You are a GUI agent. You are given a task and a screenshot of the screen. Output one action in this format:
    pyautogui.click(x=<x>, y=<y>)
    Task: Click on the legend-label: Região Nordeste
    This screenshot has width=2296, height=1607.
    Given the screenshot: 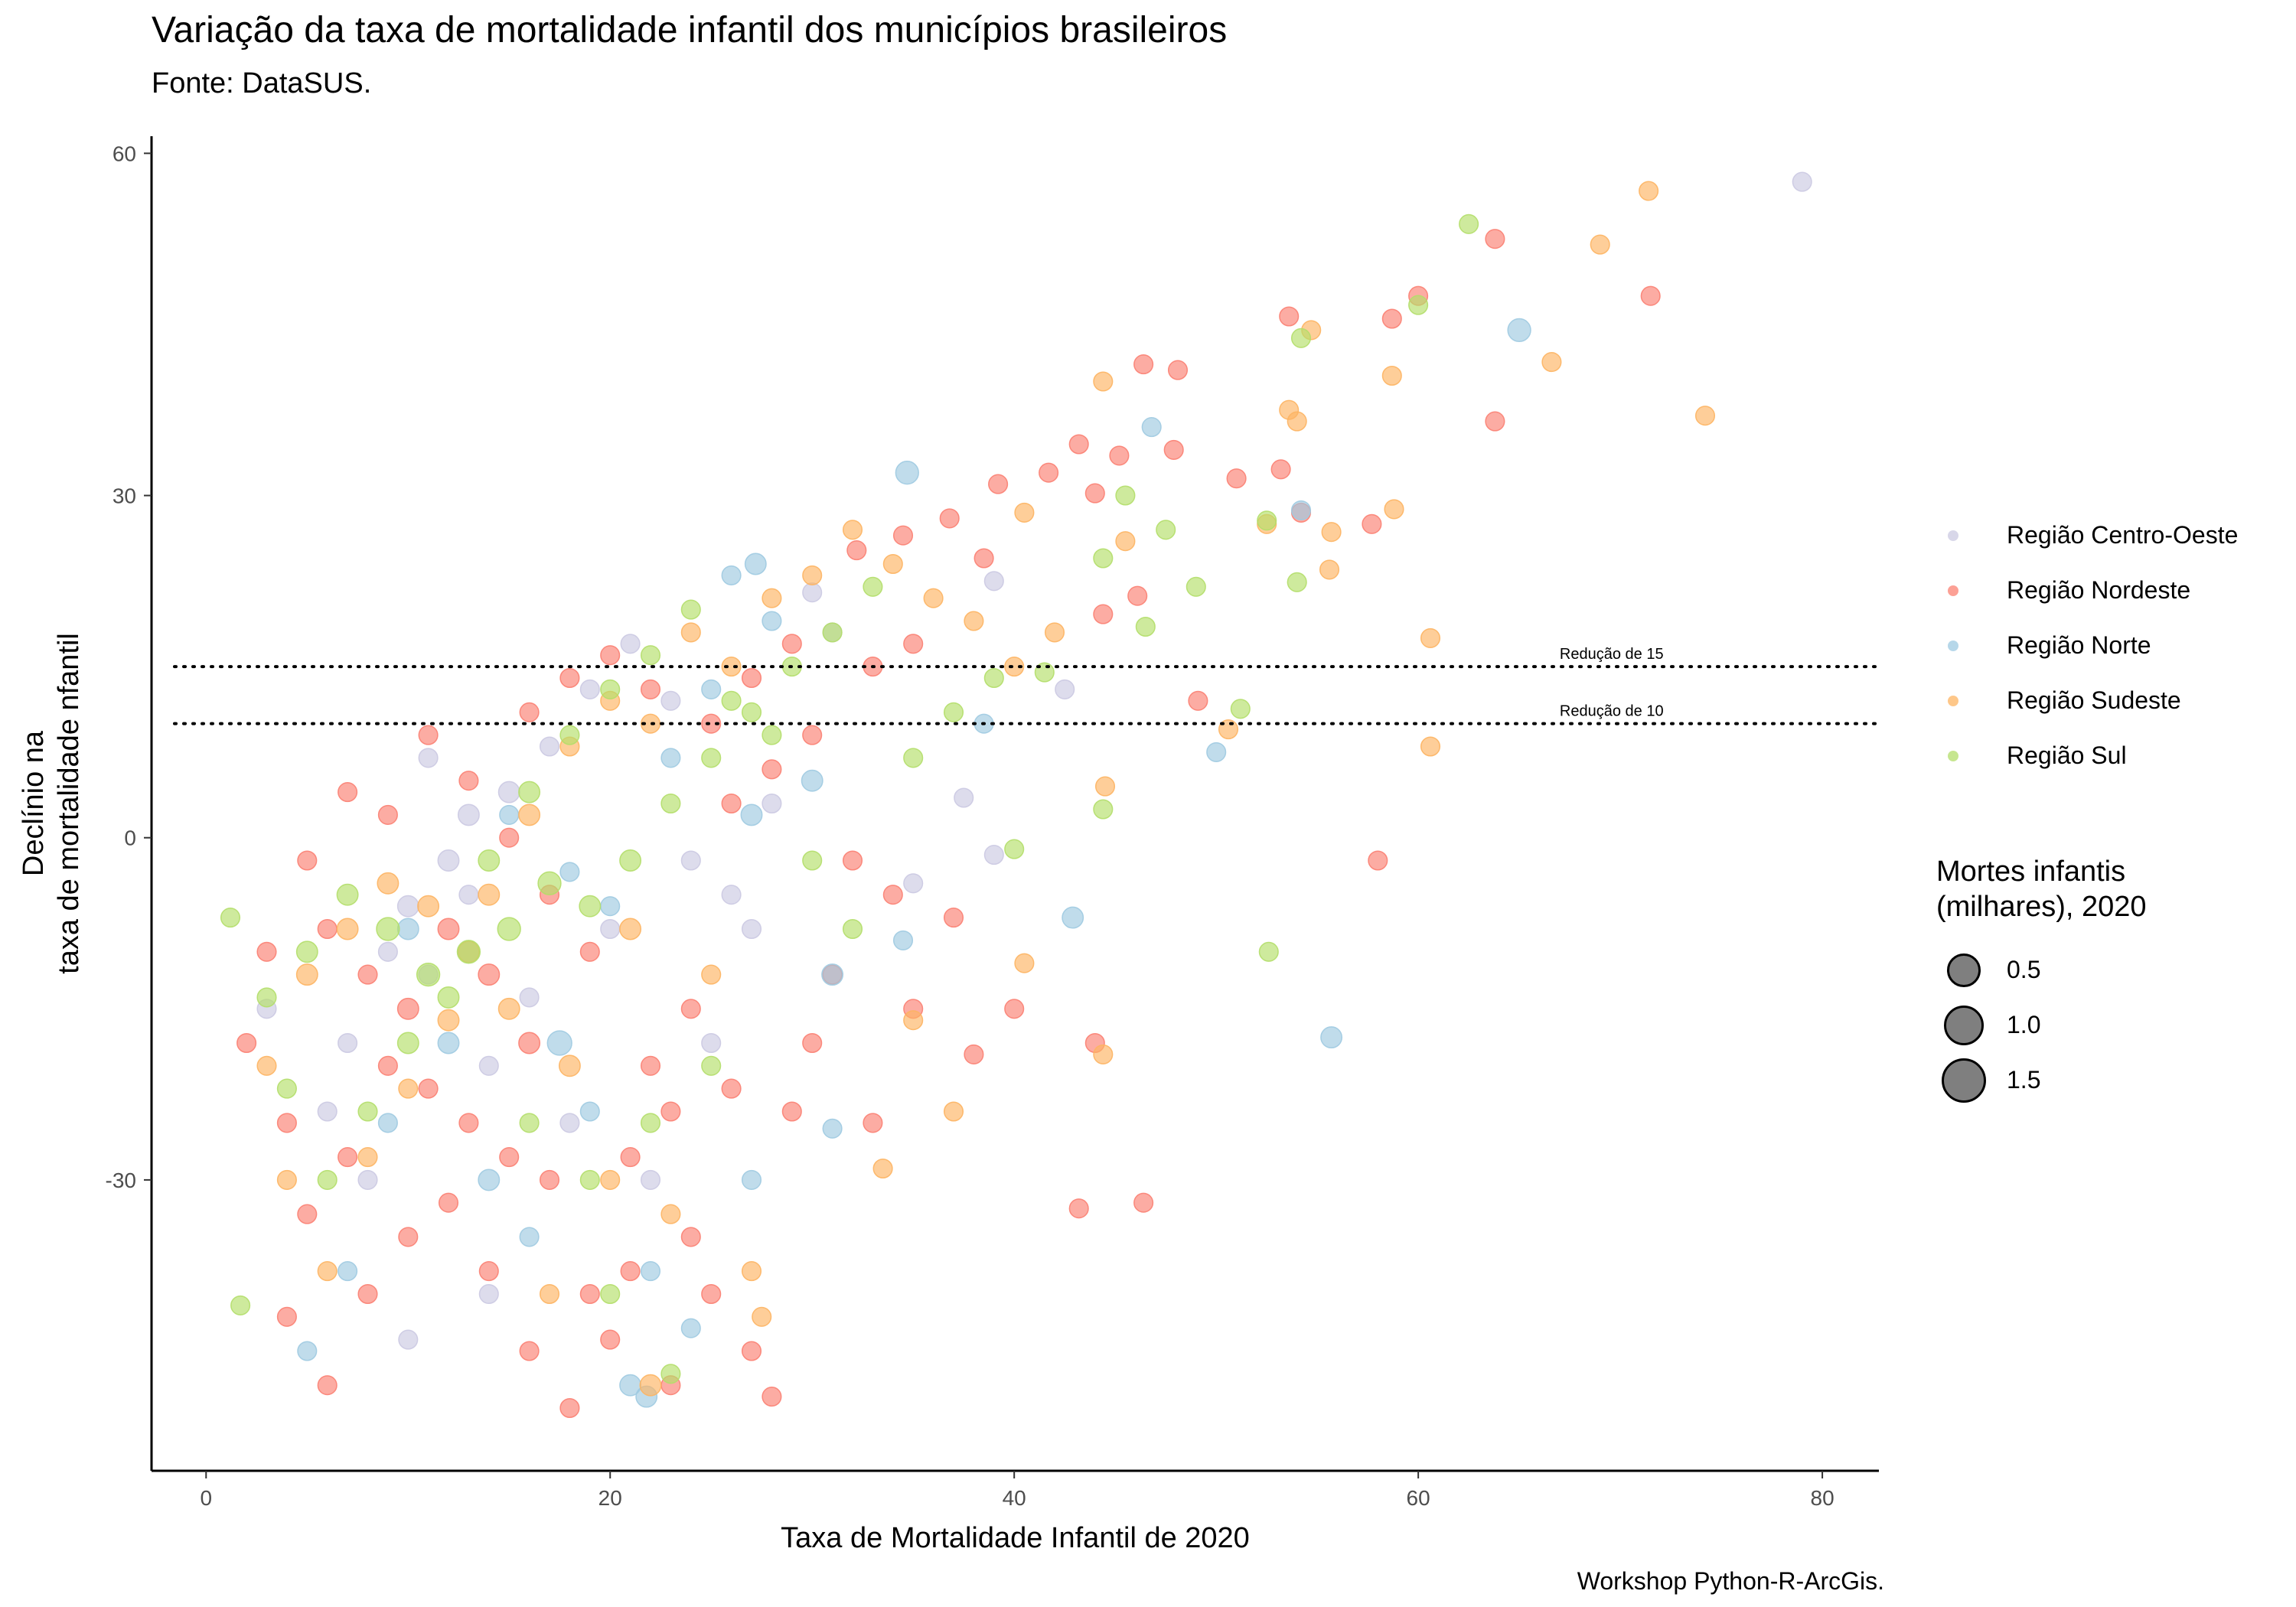 What is the action you would take?
    pyautogui.click(x=2099, y=590)
    